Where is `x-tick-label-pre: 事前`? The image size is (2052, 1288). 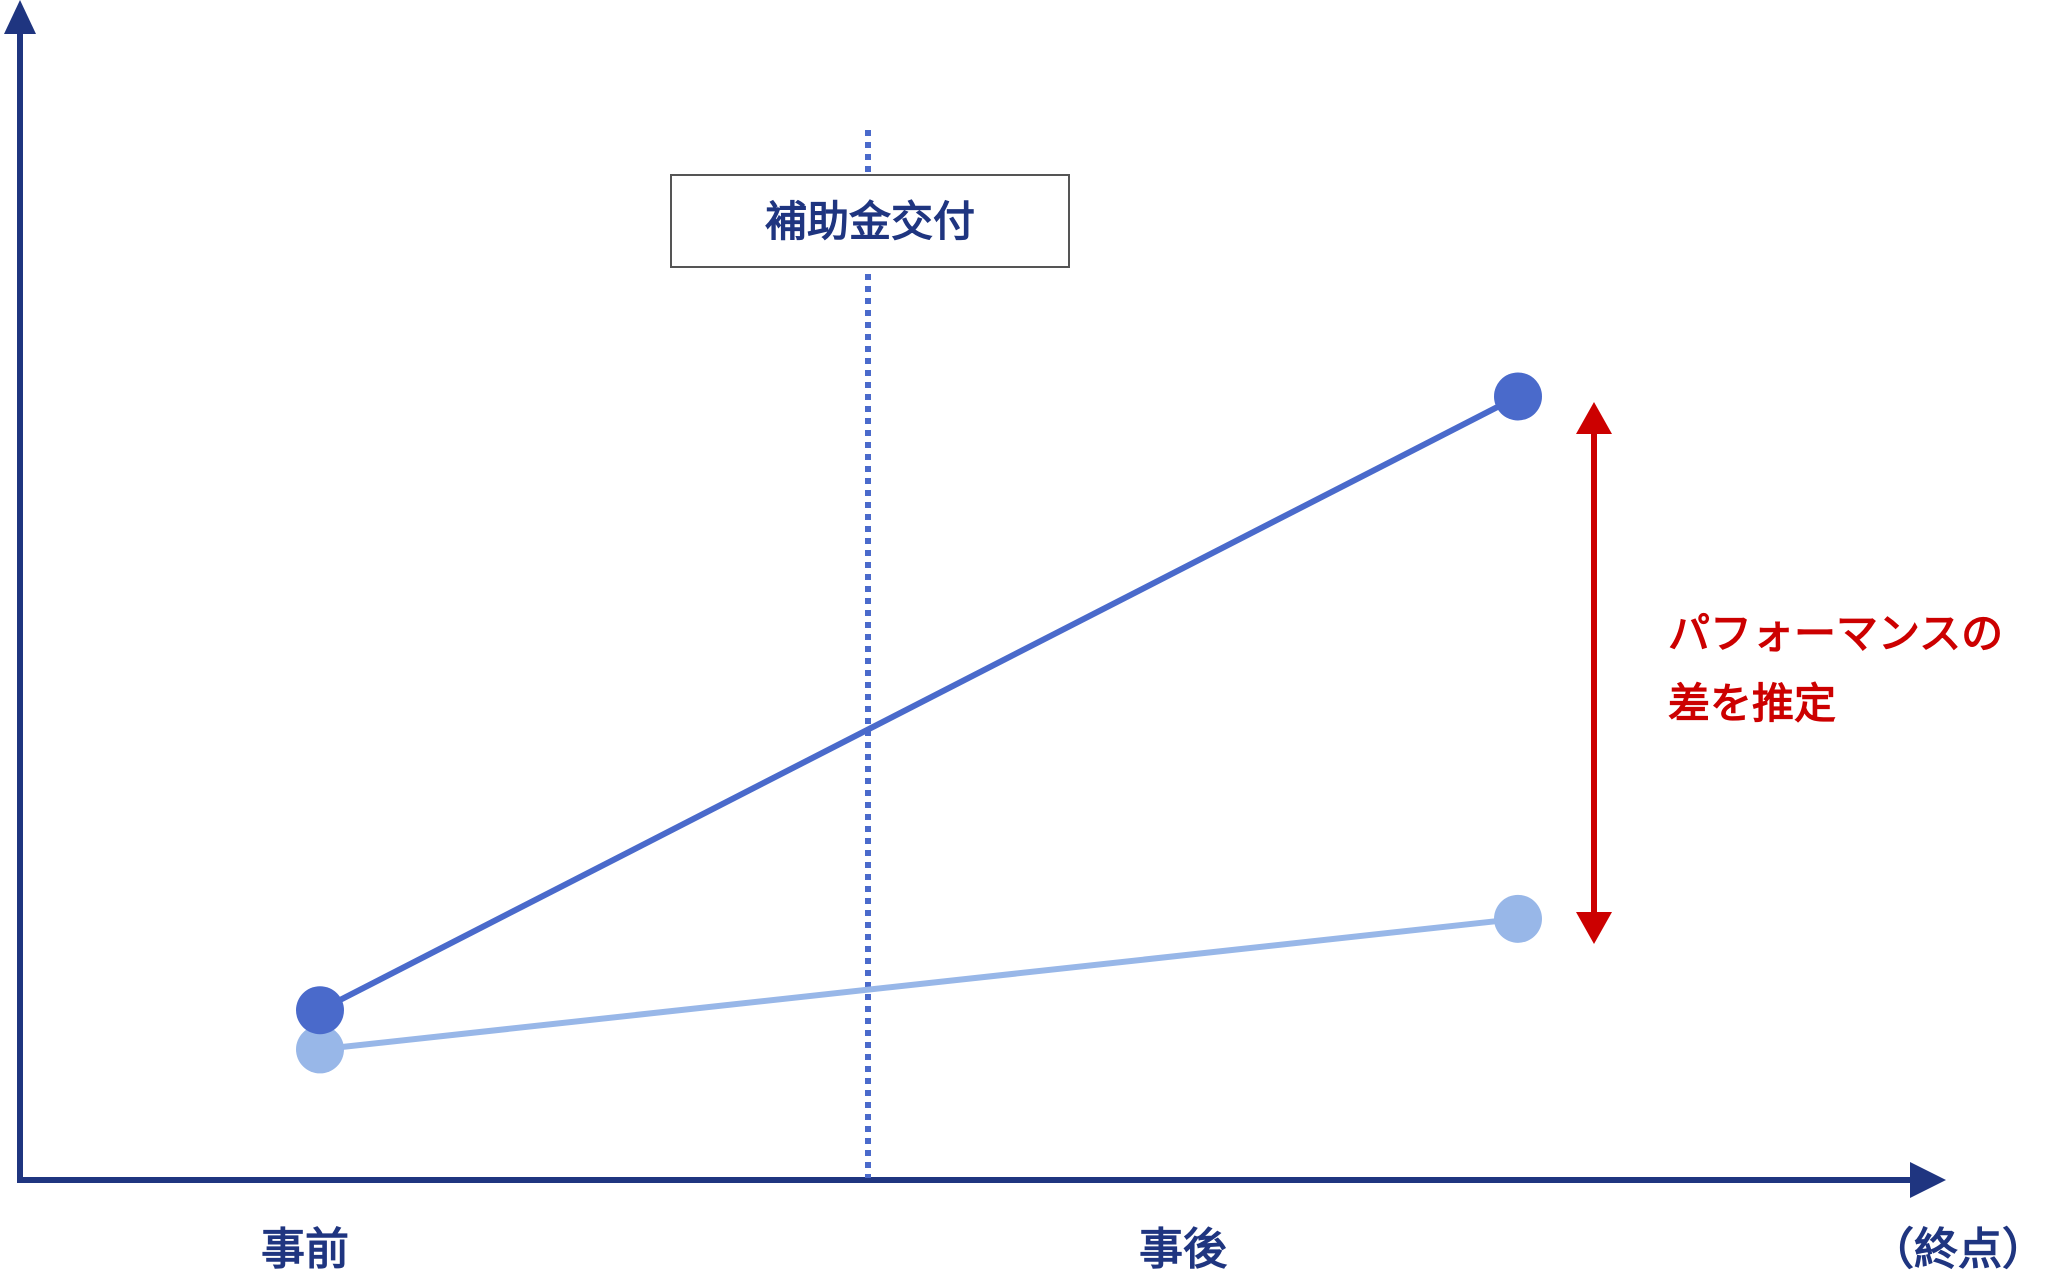
x-tick-label-pre: 事前 is located at coordinates (305, 1249).